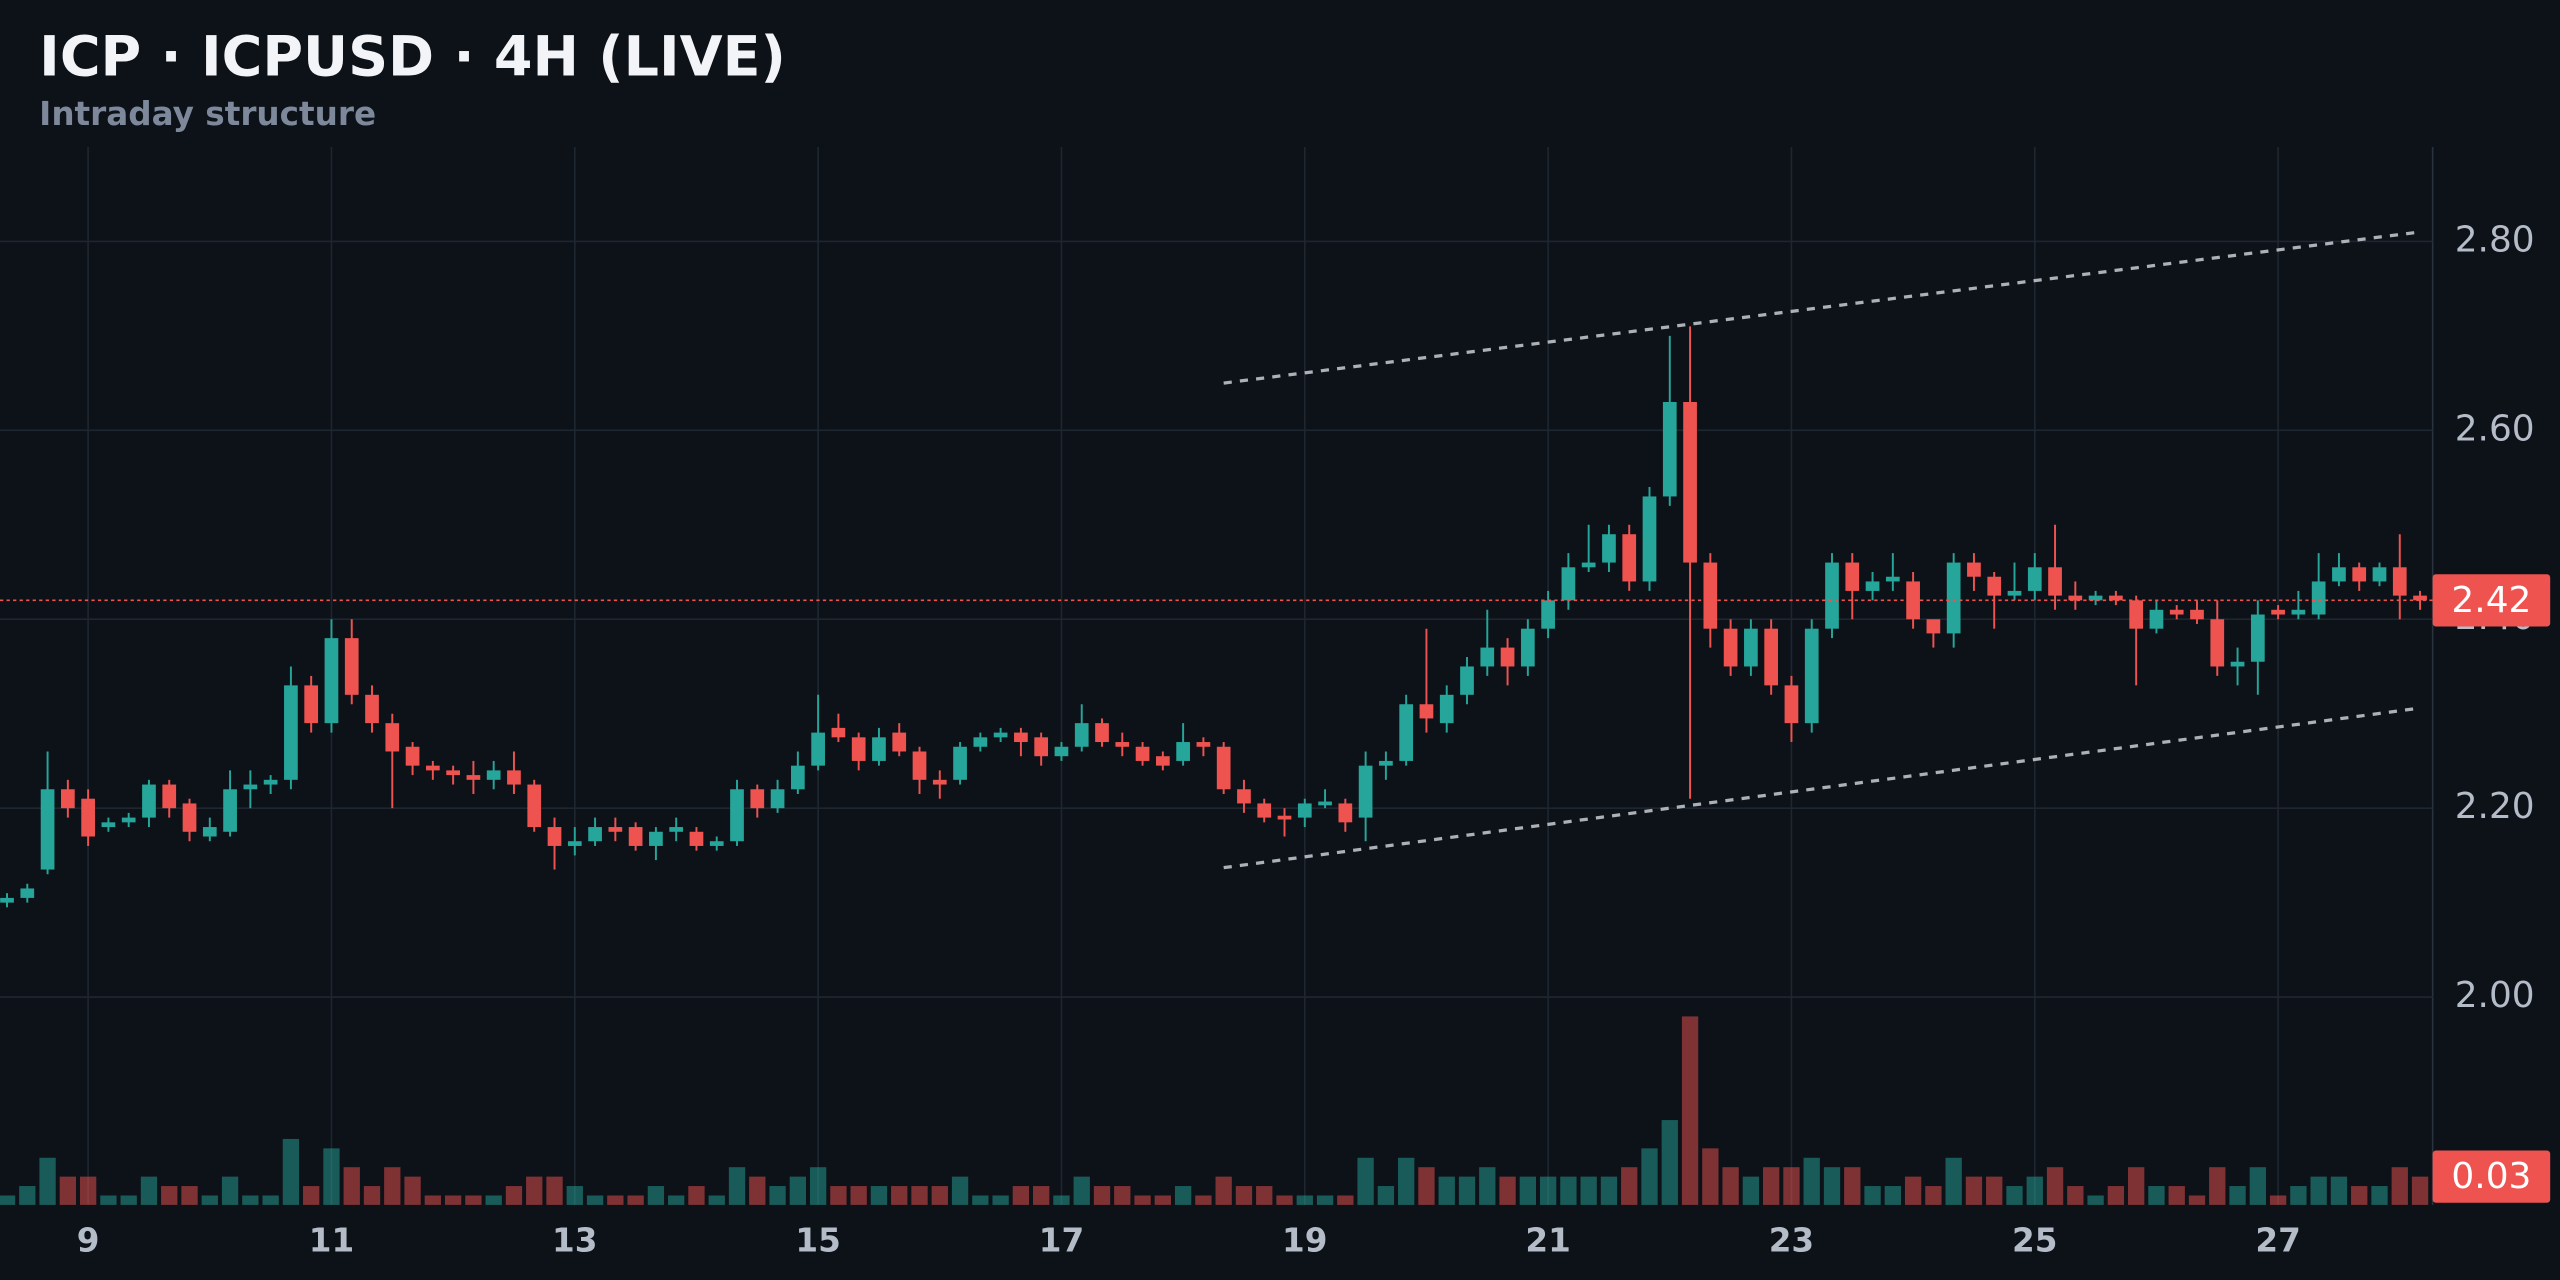 This screenshot has height=1280, width=2560. What do you see at coordinates (2495, 806) in the screenshot?
I see `y-tick-label: 2.20` at bounding box center [2495, 806].